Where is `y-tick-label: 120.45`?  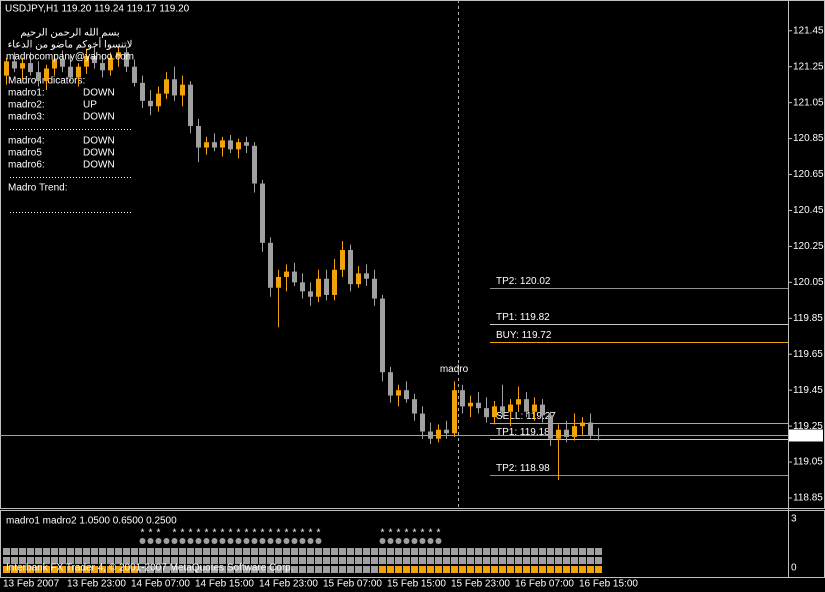
y-tick-label: 120.45 is located at coordinates (808, 210).